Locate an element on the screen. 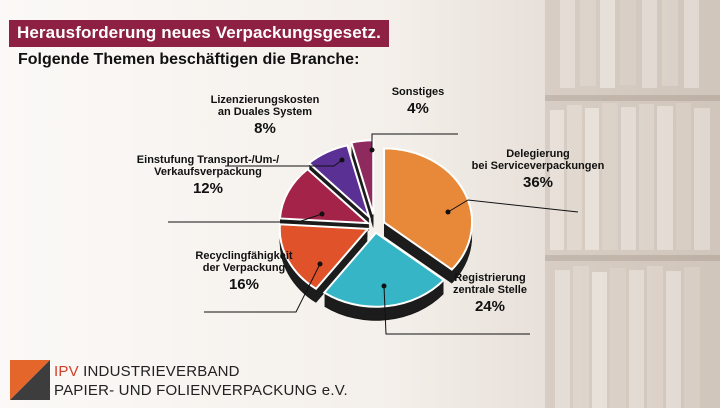 The height and width of the screenshot is (408, 720). page-title: Herausforderung neues Verpackungsgesetz. is located at coordinates (199, 32).